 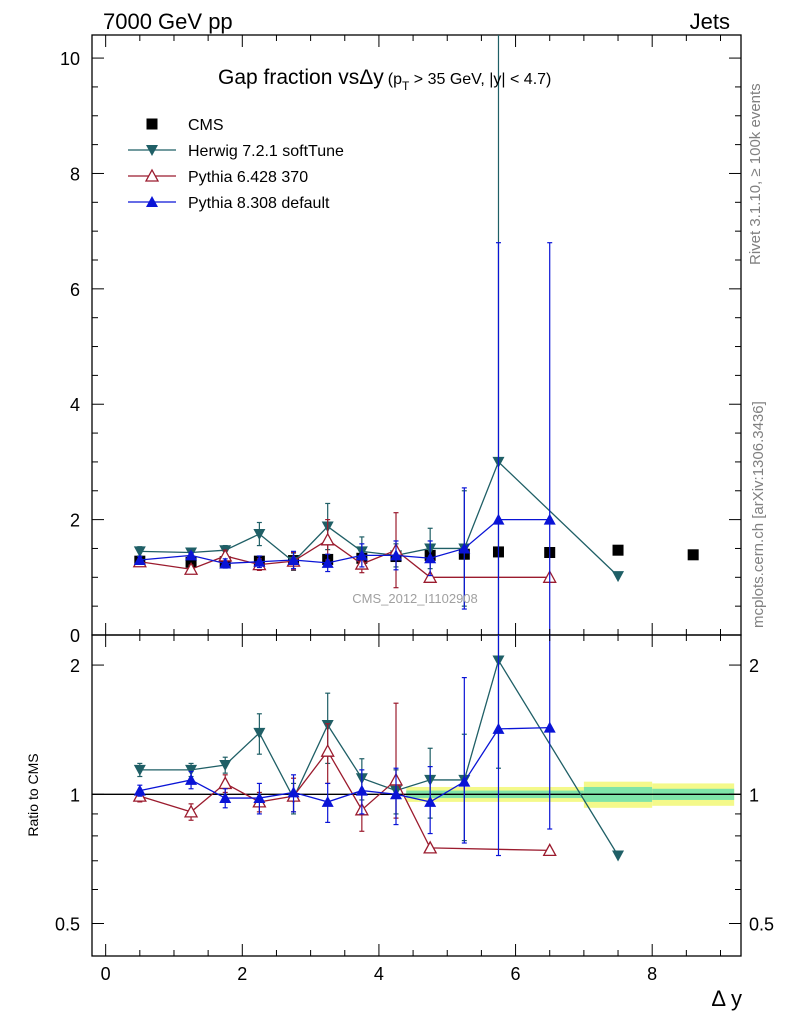 What do you see at coordinates (761, 924) in the screenshot?
I see `y-tick-label-ratio-right: 0.5` at bounding box center [761, 924].